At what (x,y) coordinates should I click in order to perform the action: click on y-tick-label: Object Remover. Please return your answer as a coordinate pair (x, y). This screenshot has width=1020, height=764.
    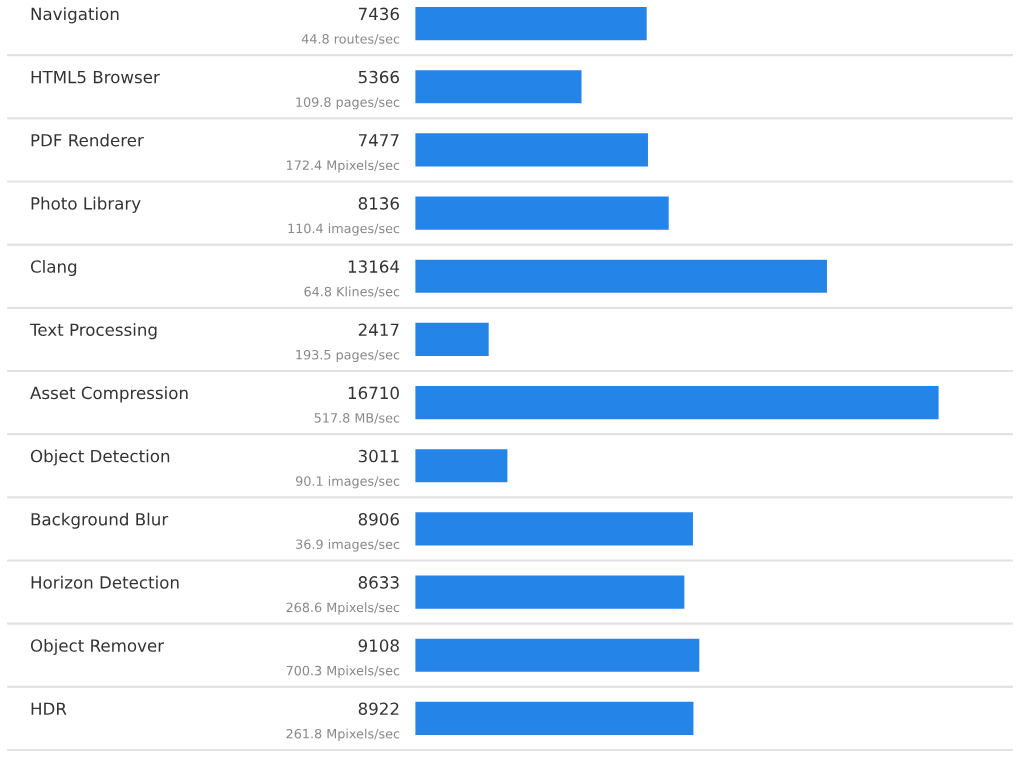
    Looking at the image, I should click on (97, 647).